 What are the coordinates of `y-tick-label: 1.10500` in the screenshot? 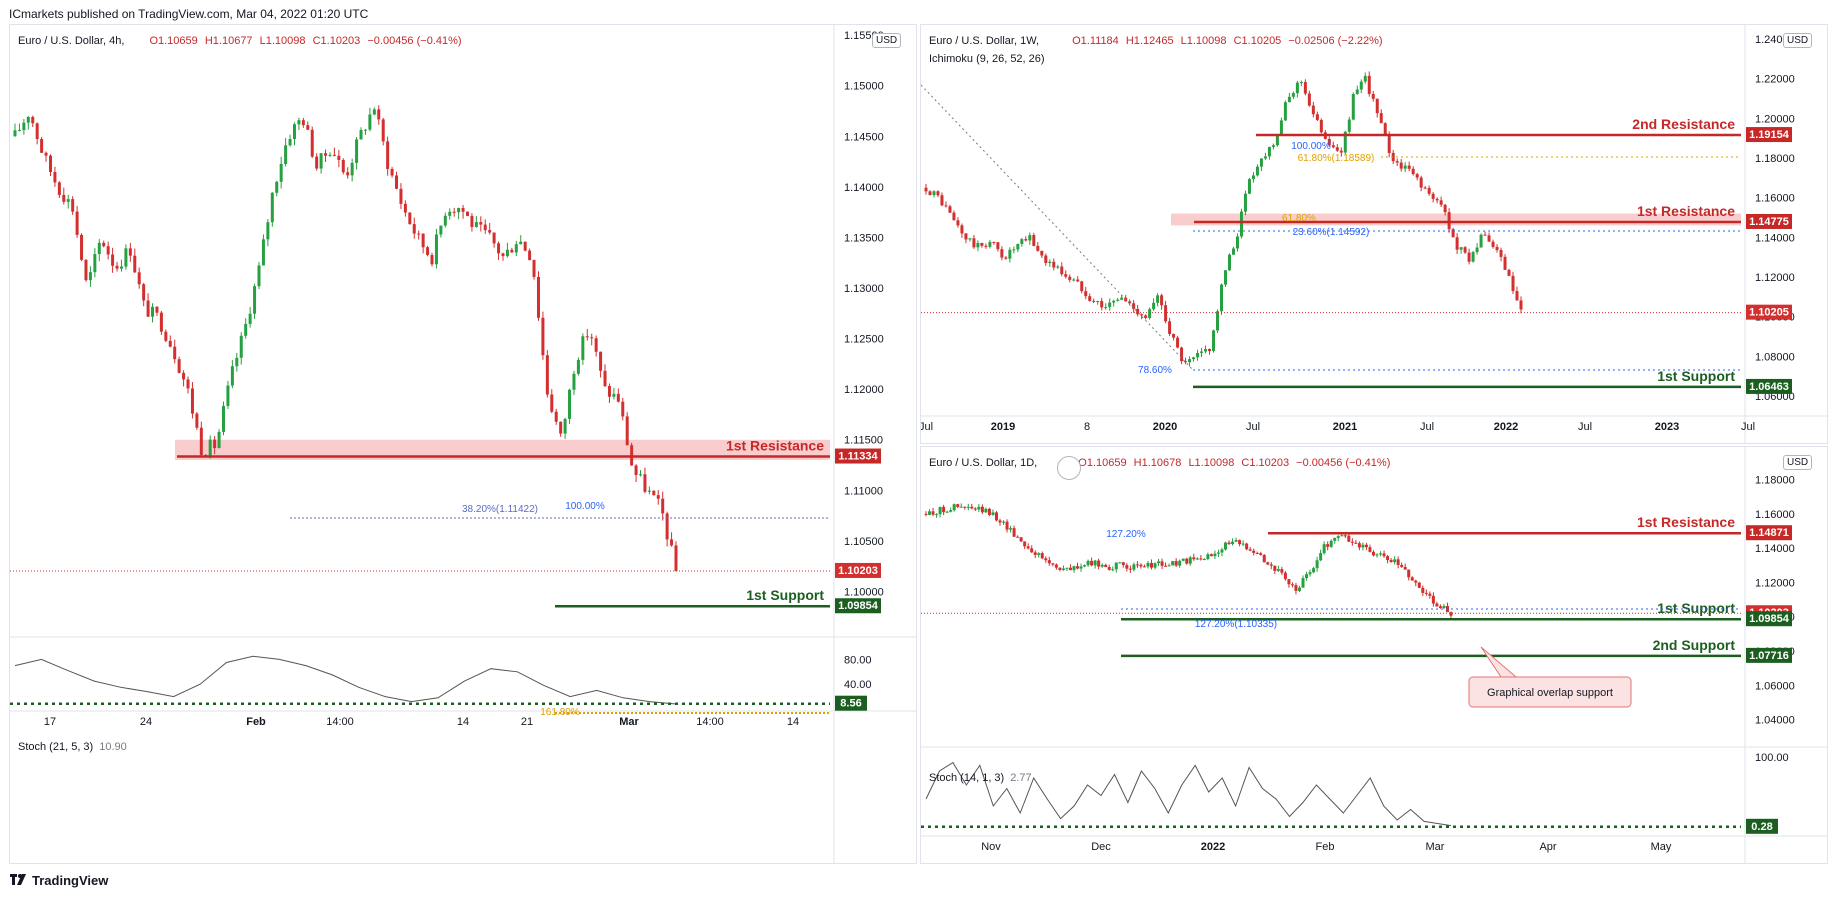 It's located at (864, 542).